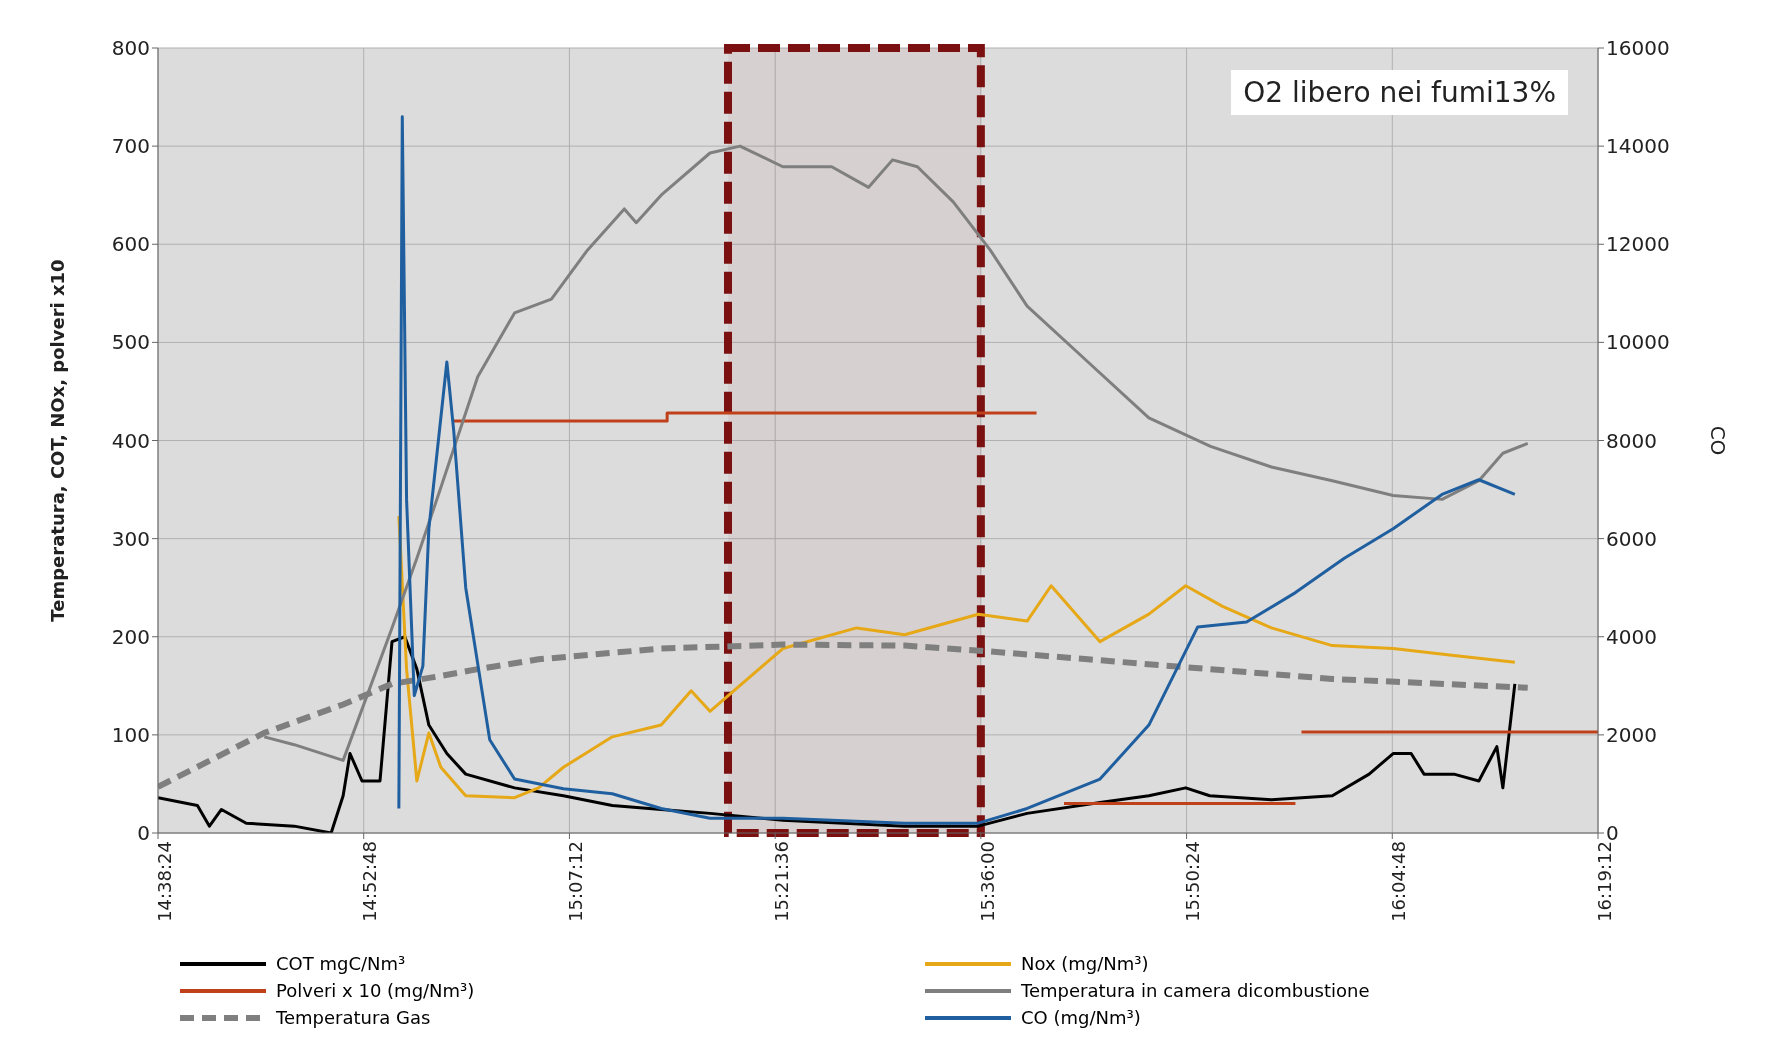 The height and width of the screenshot is (1060, 1789). Describe the element at coordinates (576, 881) in the screenshot. I see `x-tick-label: 15:07:12` at that location.